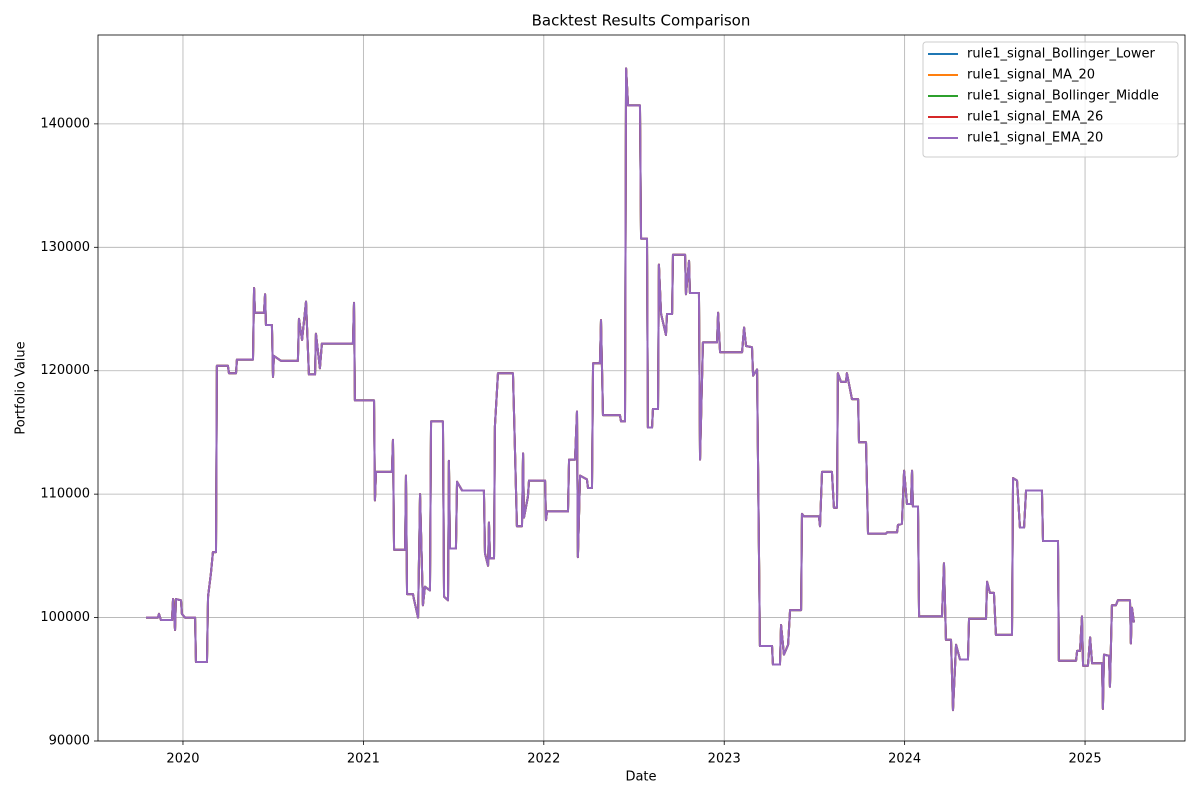  Describe the element at coordinates (641, 21) in the screenshot. I see `chart-title: Backtest Results Comparison` at that location.